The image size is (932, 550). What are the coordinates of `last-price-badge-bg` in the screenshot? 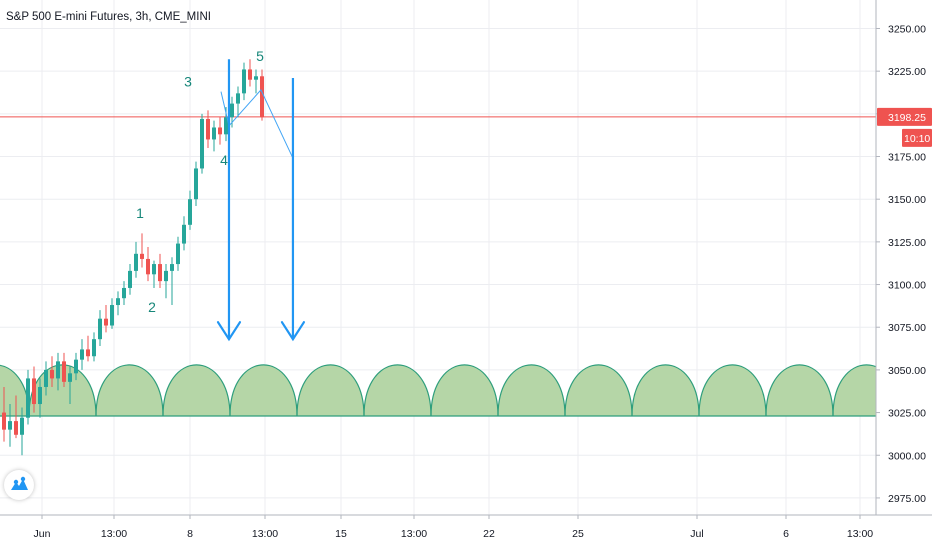 It's located at (904, 116).